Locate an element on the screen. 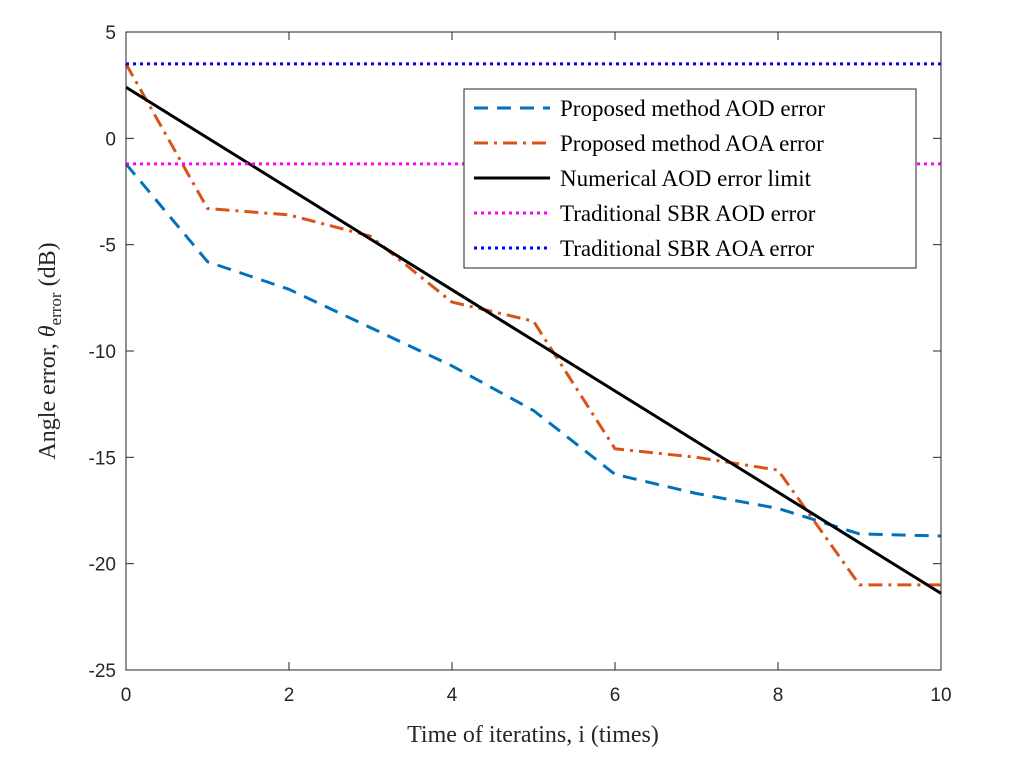 The width and height of the screenshot is (1011, 759). legend-label-3: Numerical AOD error limit is located at coordinates (686, 178).